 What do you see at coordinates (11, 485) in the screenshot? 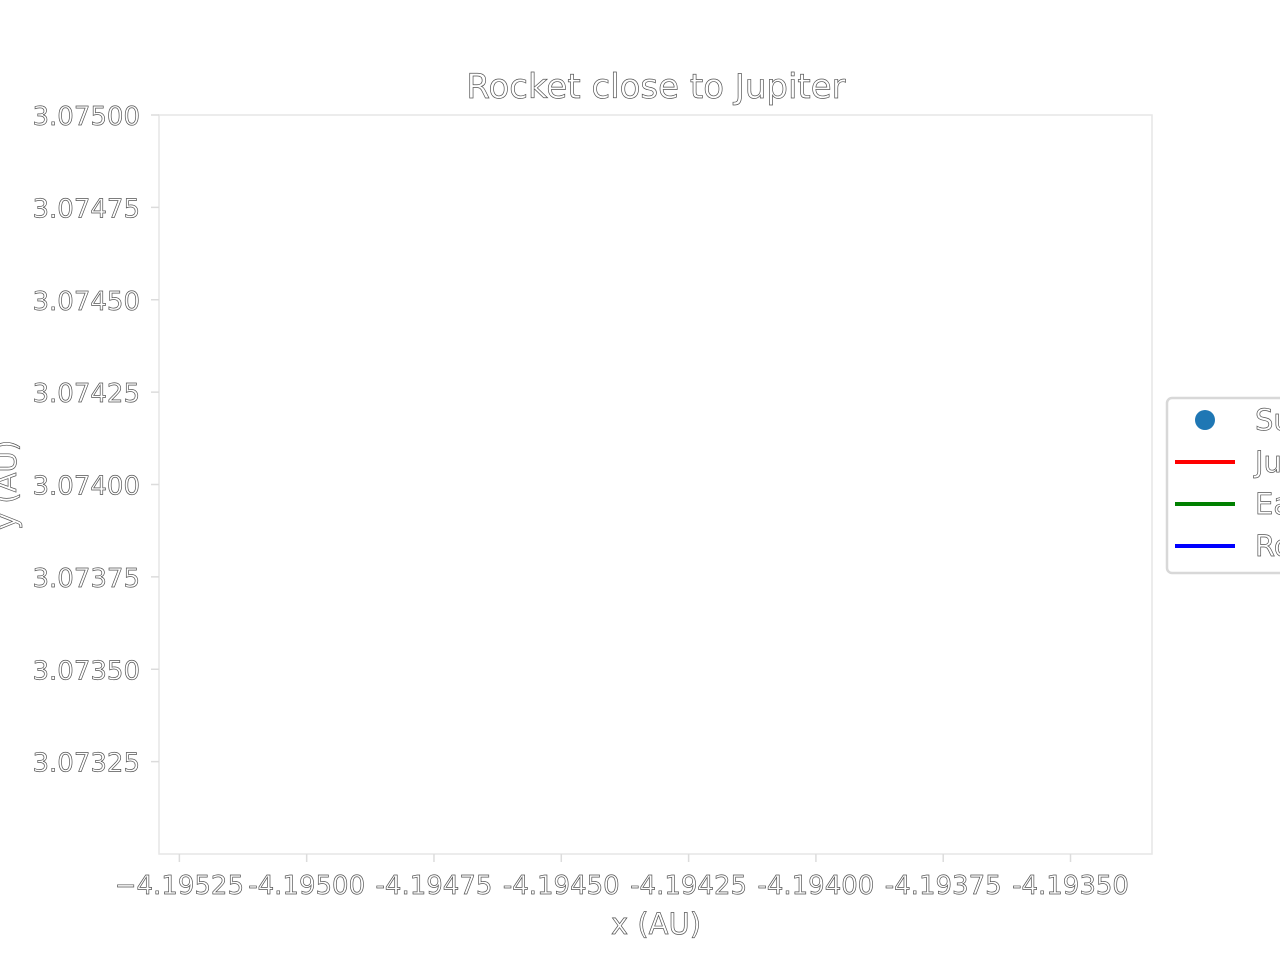
I see `y-axis-label: y (AU)` at bounding box center [11, 485].